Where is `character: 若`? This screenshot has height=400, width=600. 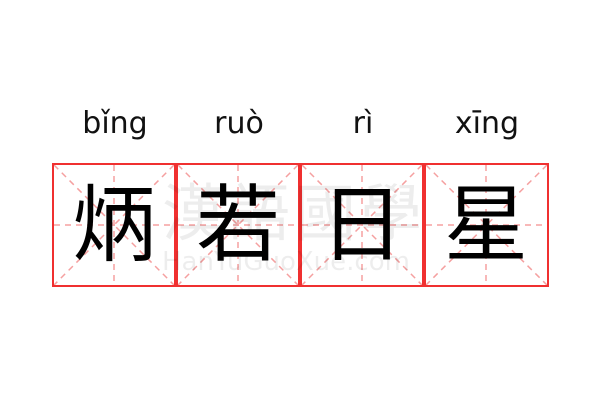
character: 若 is located at coordinates (237, 225).